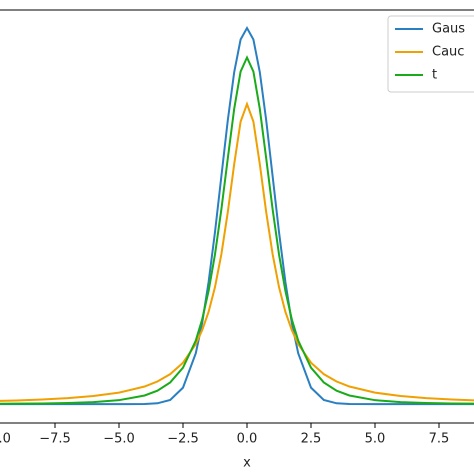 The image size is (474, 474). I want to click on x-axis-label: x, so click(247, 463).